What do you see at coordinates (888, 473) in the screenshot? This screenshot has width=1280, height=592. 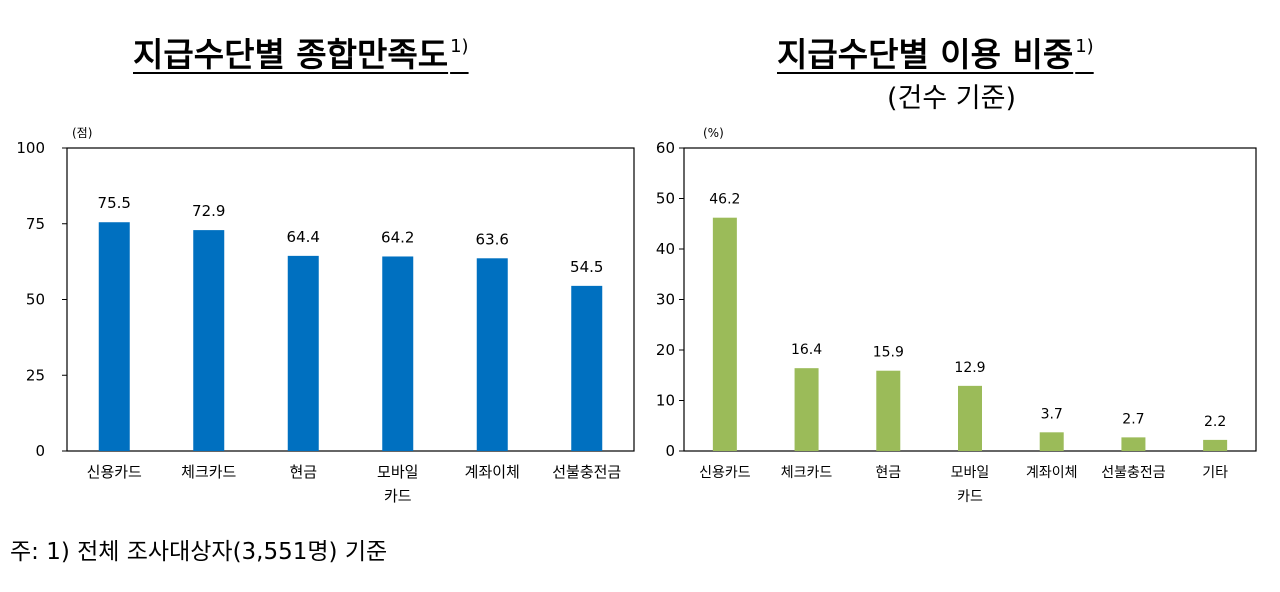 I see `chart2-category-label: 현금` at bounding box center [888, 473].